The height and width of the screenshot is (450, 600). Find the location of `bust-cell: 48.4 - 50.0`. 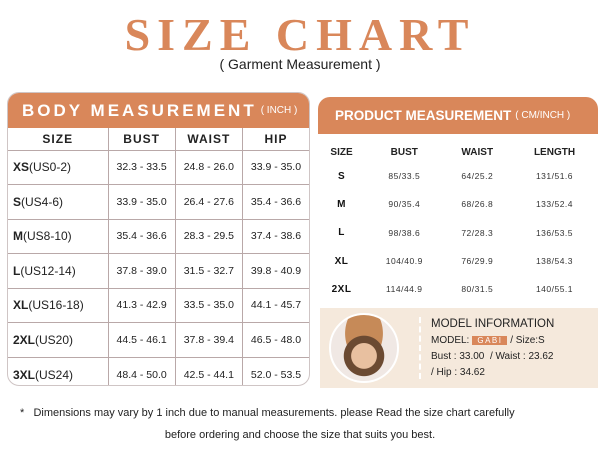

bust-cell: 48.4 - 50.0 is located at coordinates (141, 370).